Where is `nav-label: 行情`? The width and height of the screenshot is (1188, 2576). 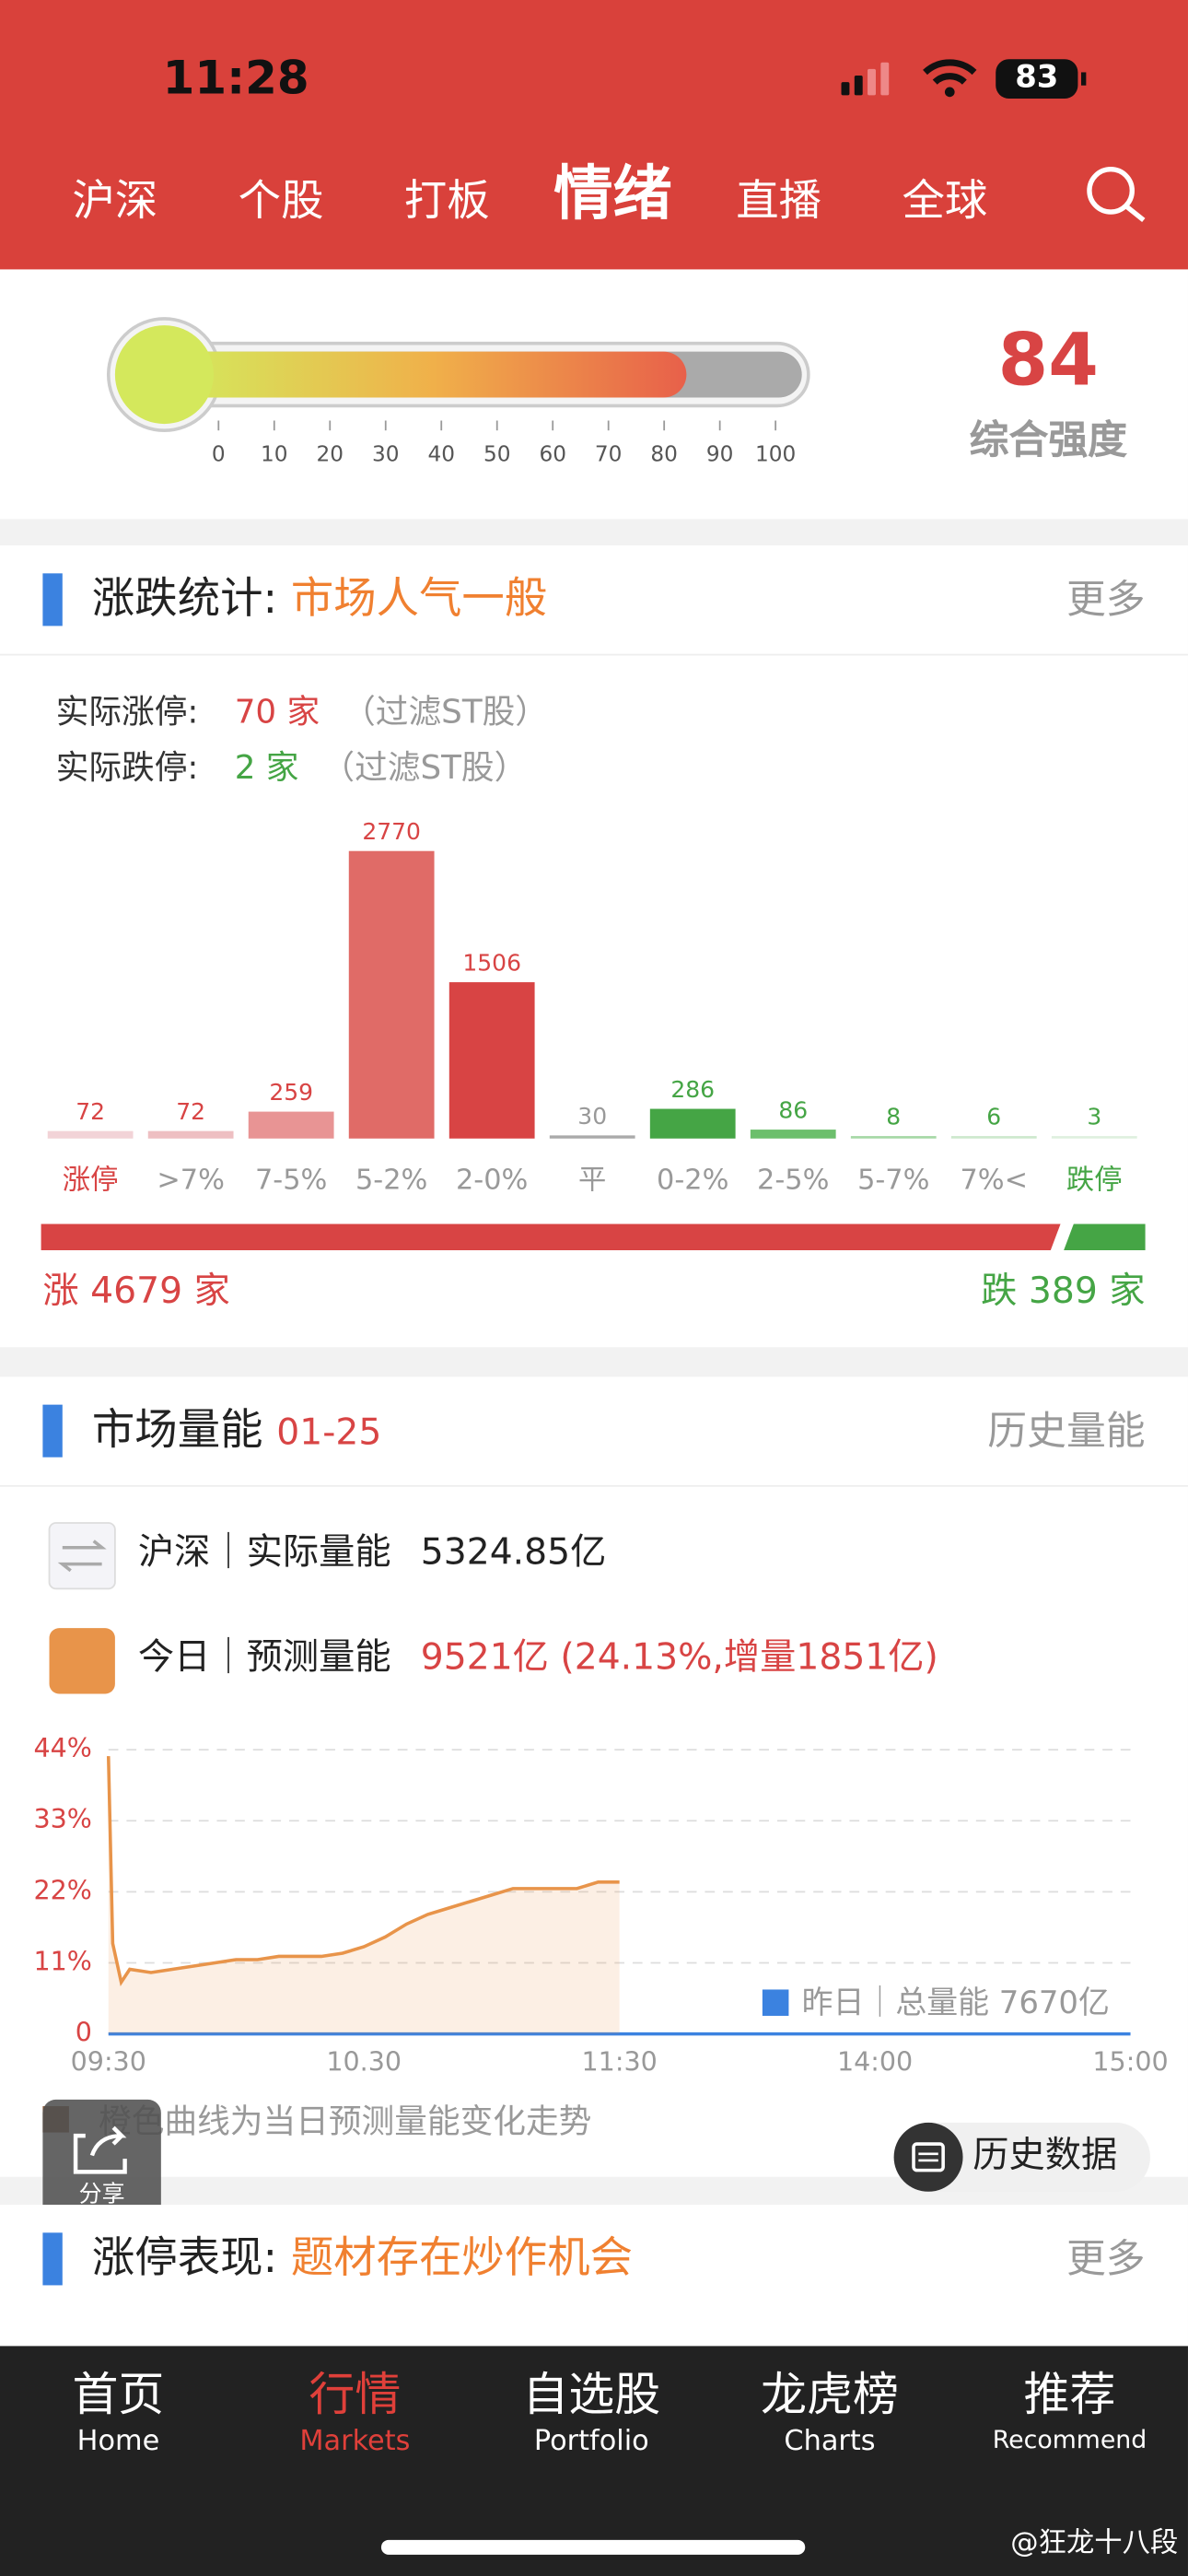
nav-label: 行情 is located at coordinates (355, 2394).